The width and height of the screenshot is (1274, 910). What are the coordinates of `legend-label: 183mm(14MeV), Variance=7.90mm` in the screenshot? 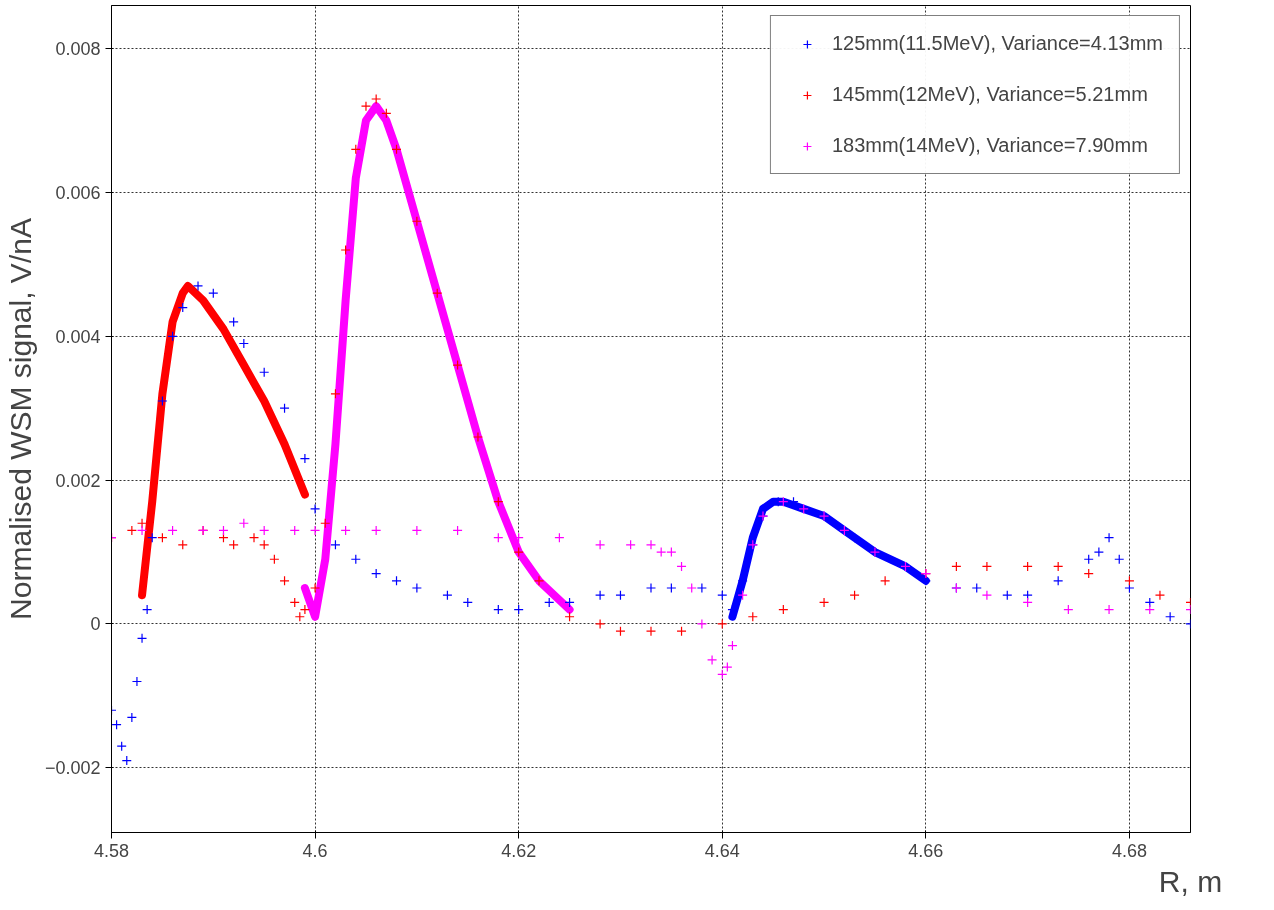 It's located at (989, 145).